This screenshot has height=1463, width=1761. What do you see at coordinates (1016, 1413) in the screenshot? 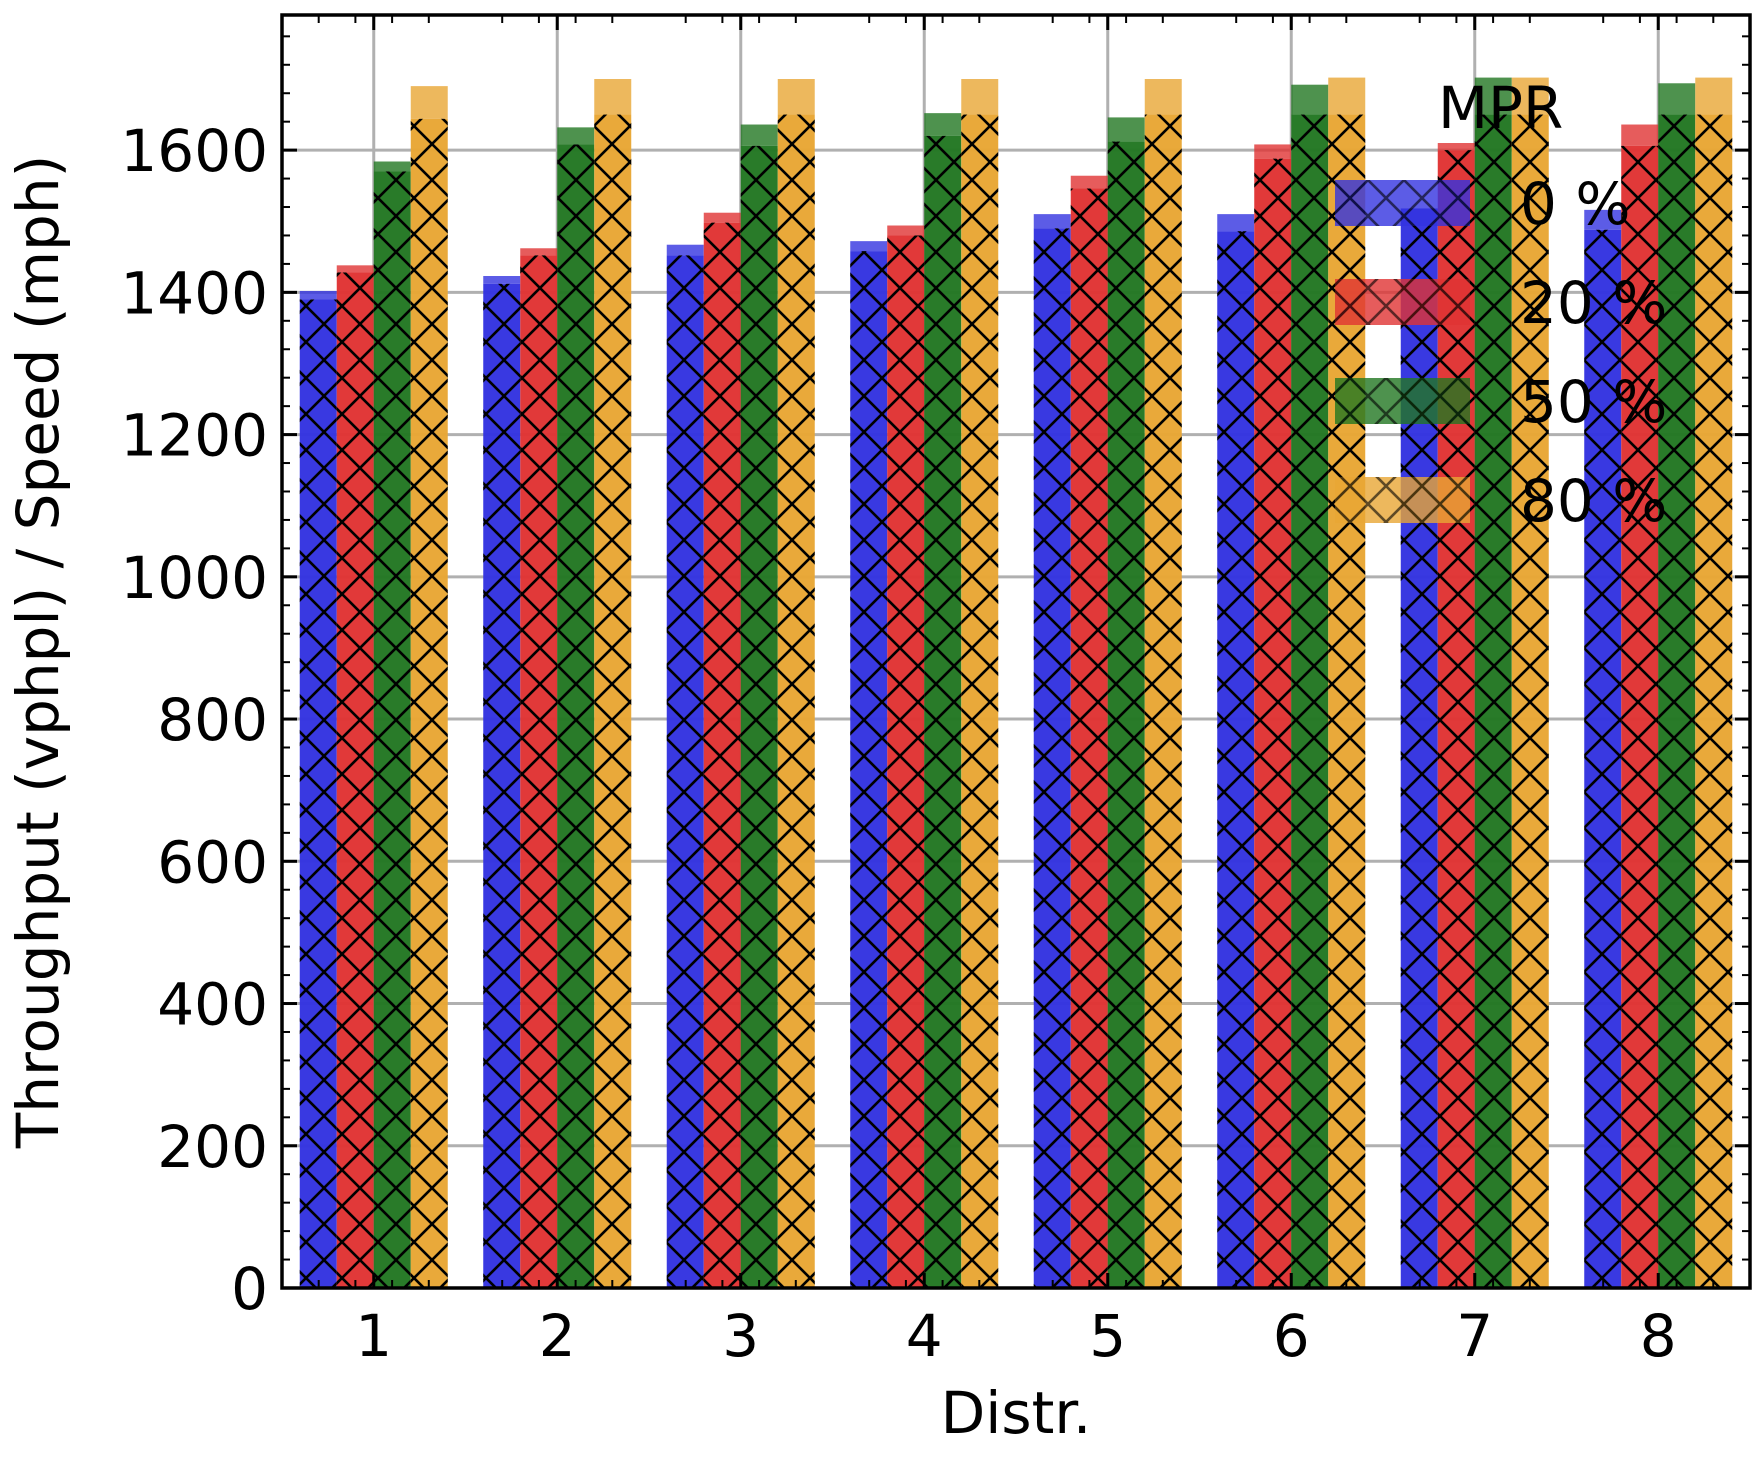
I see `x-axis-title: Distr.` at bounding box center [1016, 1413].